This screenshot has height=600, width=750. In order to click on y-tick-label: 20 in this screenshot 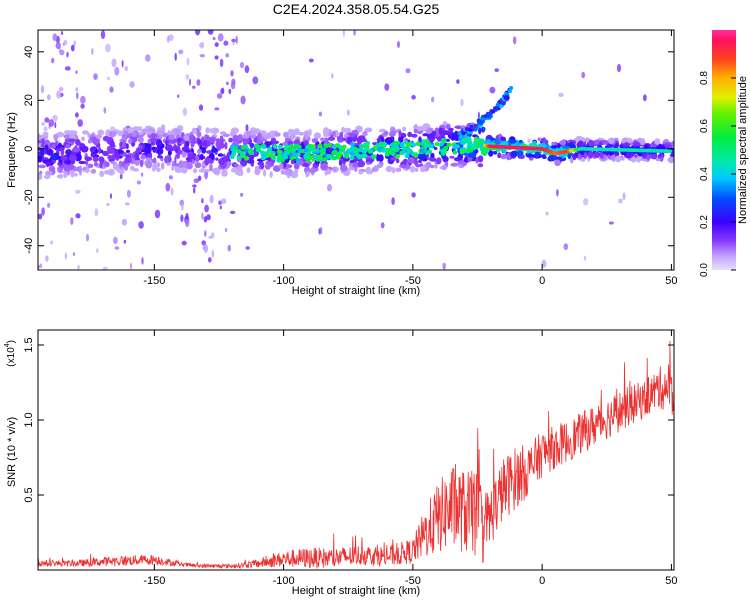, I will do `click(29, 100)`.